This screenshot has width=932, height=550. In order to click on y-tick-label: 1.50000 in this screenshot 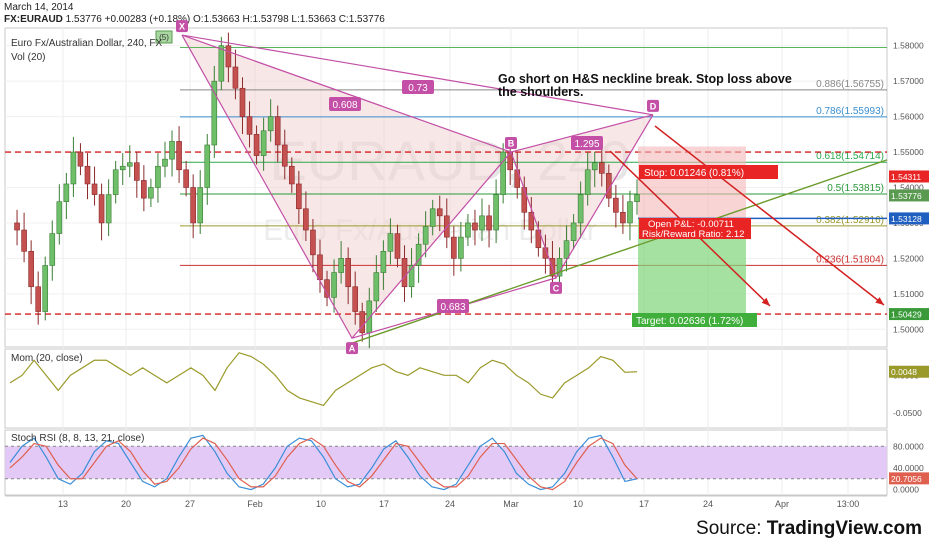, I will do `click(908, 329)`.